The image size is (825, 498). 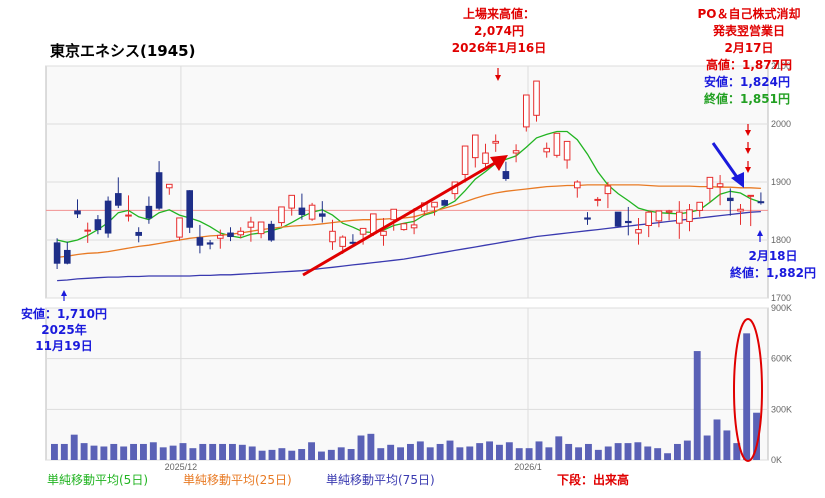 I want to click on po-annotation-low: 安値：1,824円, so click(x=747, y=81).